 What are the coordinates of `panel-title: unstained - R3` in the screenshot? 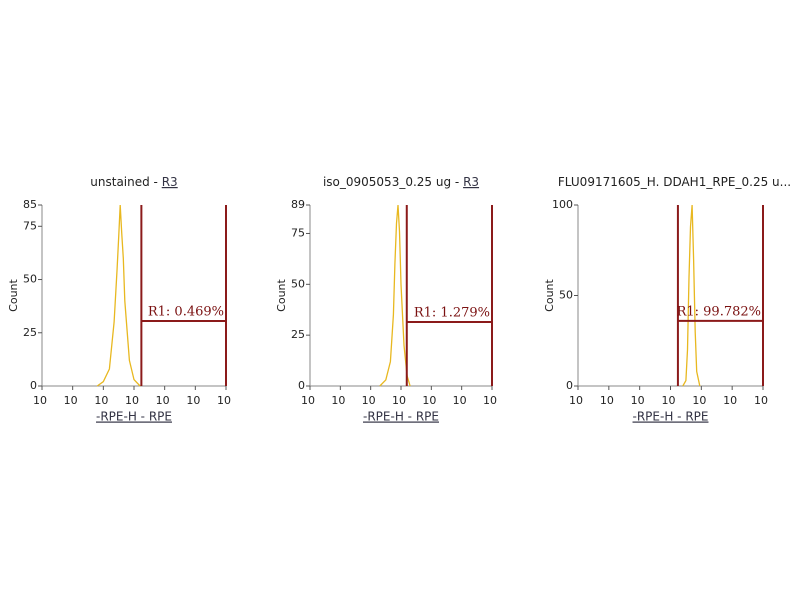 It's located at (133, 182).